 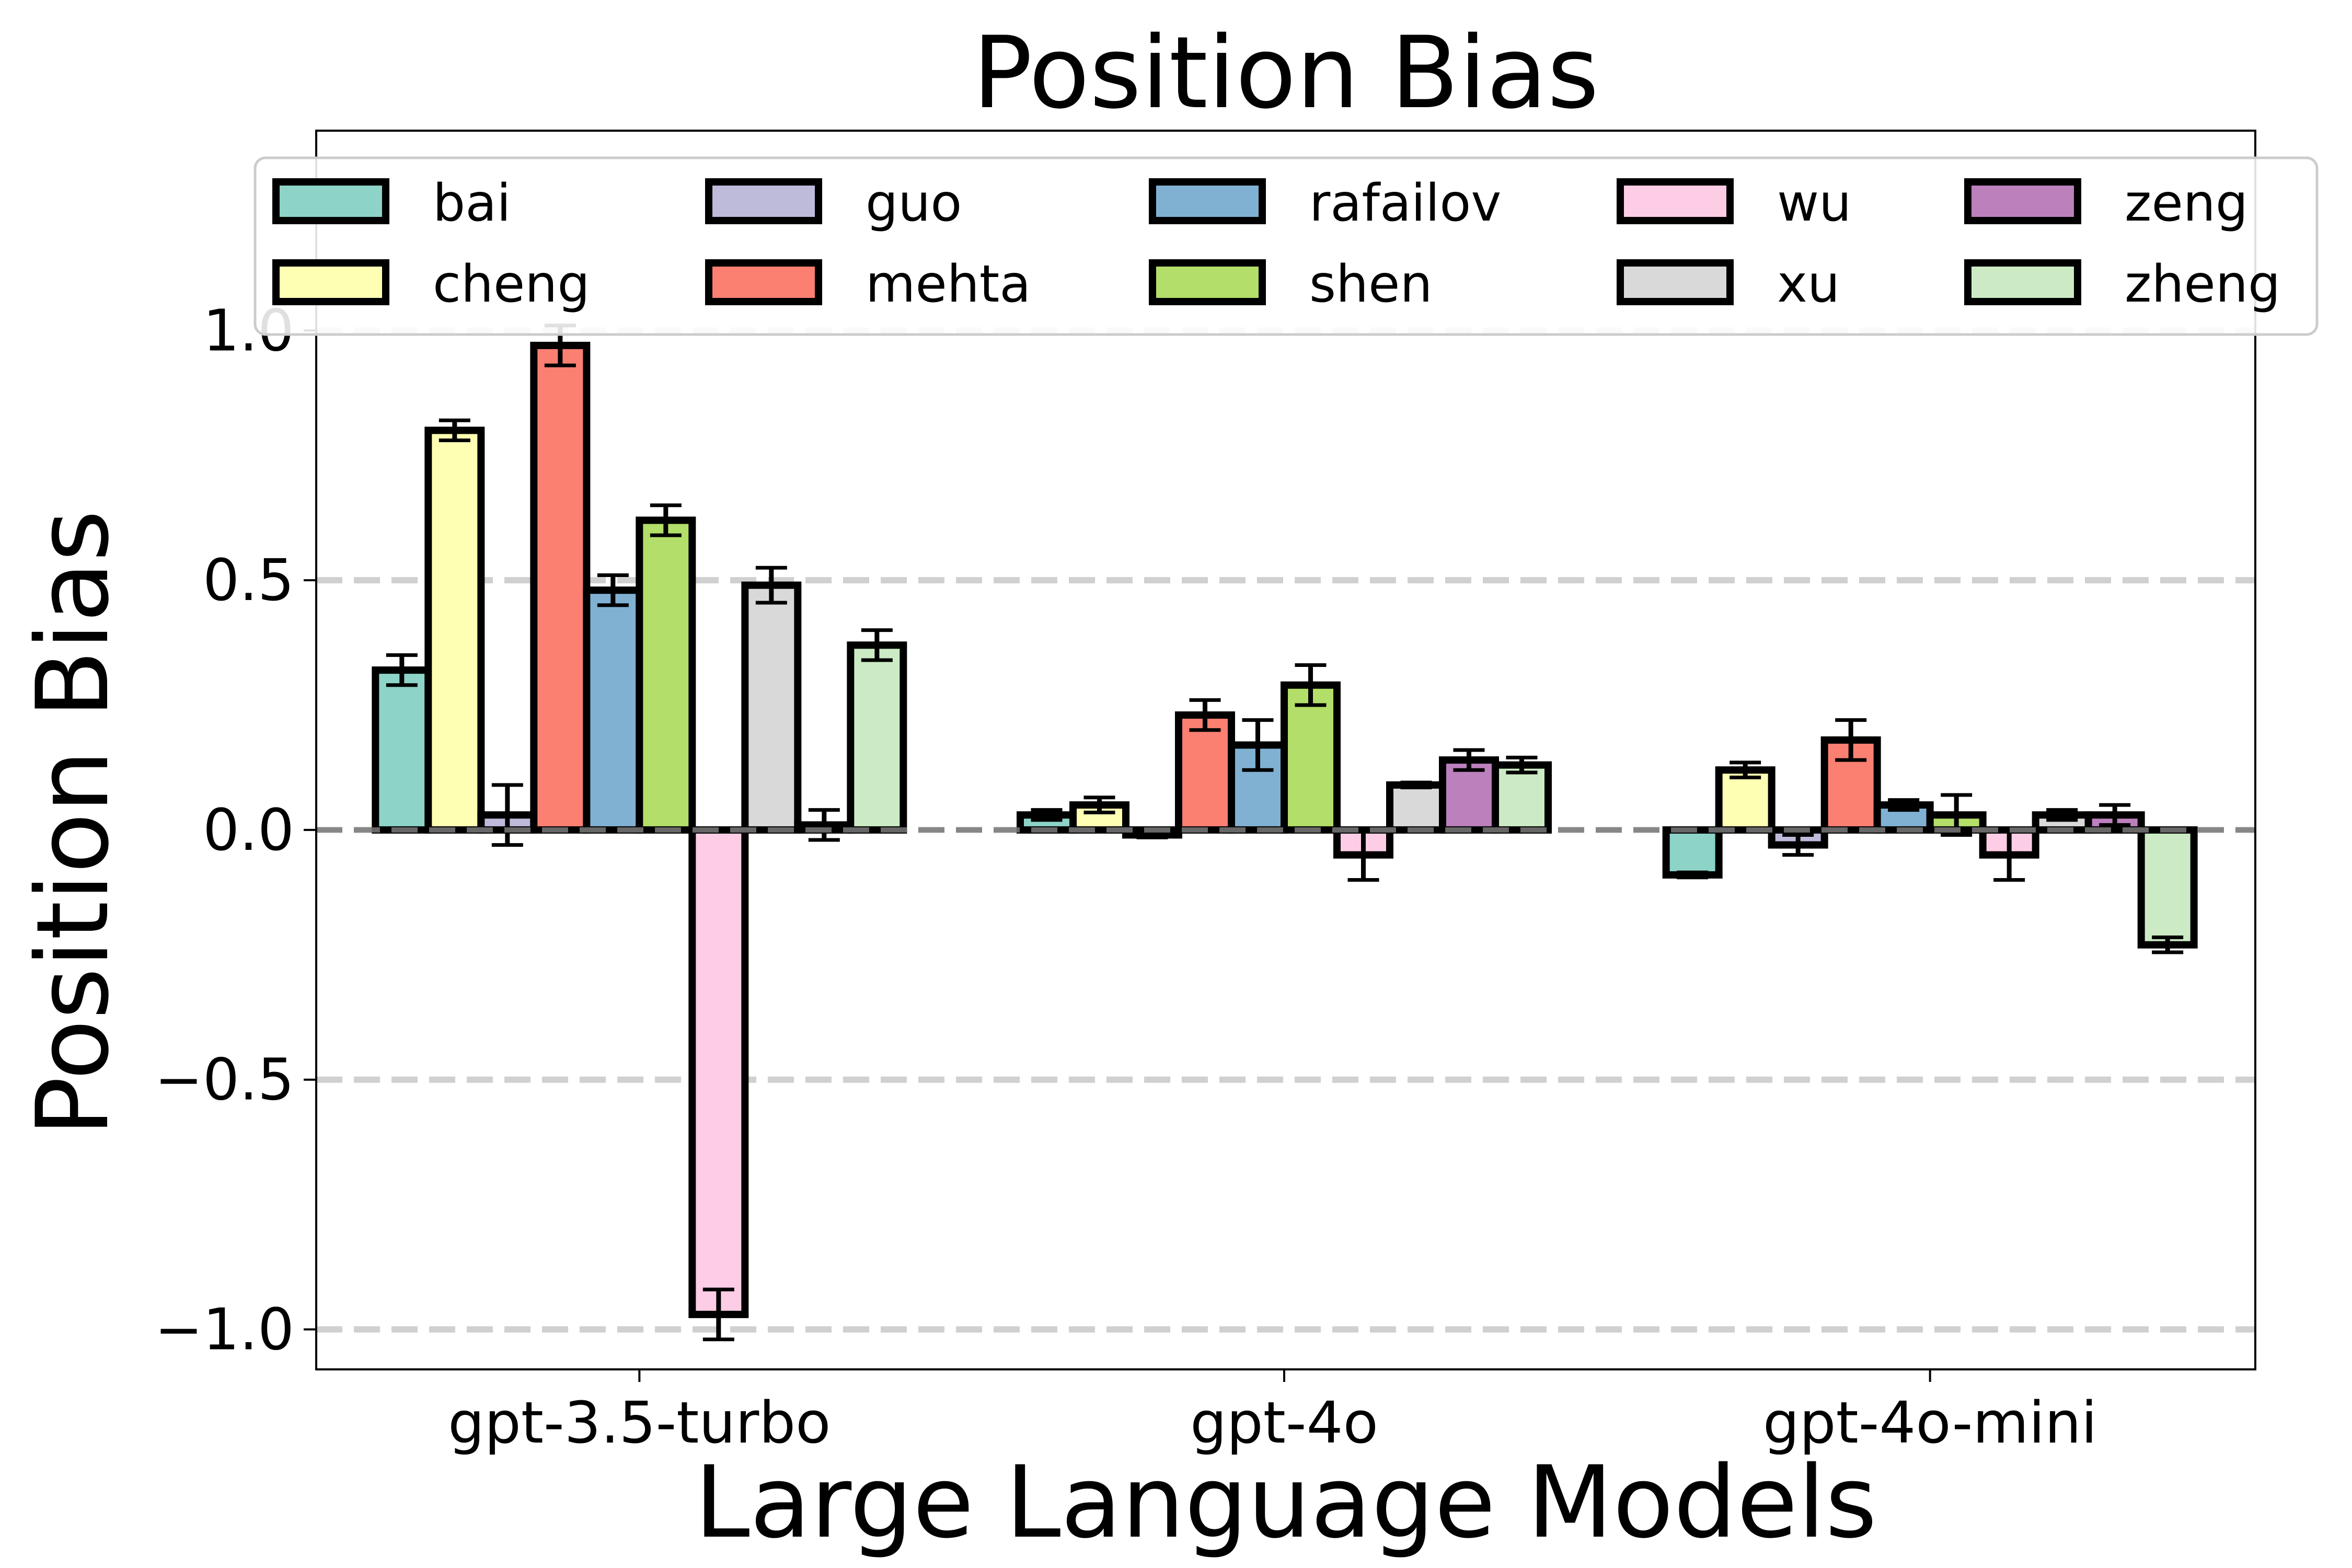 I want to click on y-tick-label: −1.0, so click(x=224, y=1329).